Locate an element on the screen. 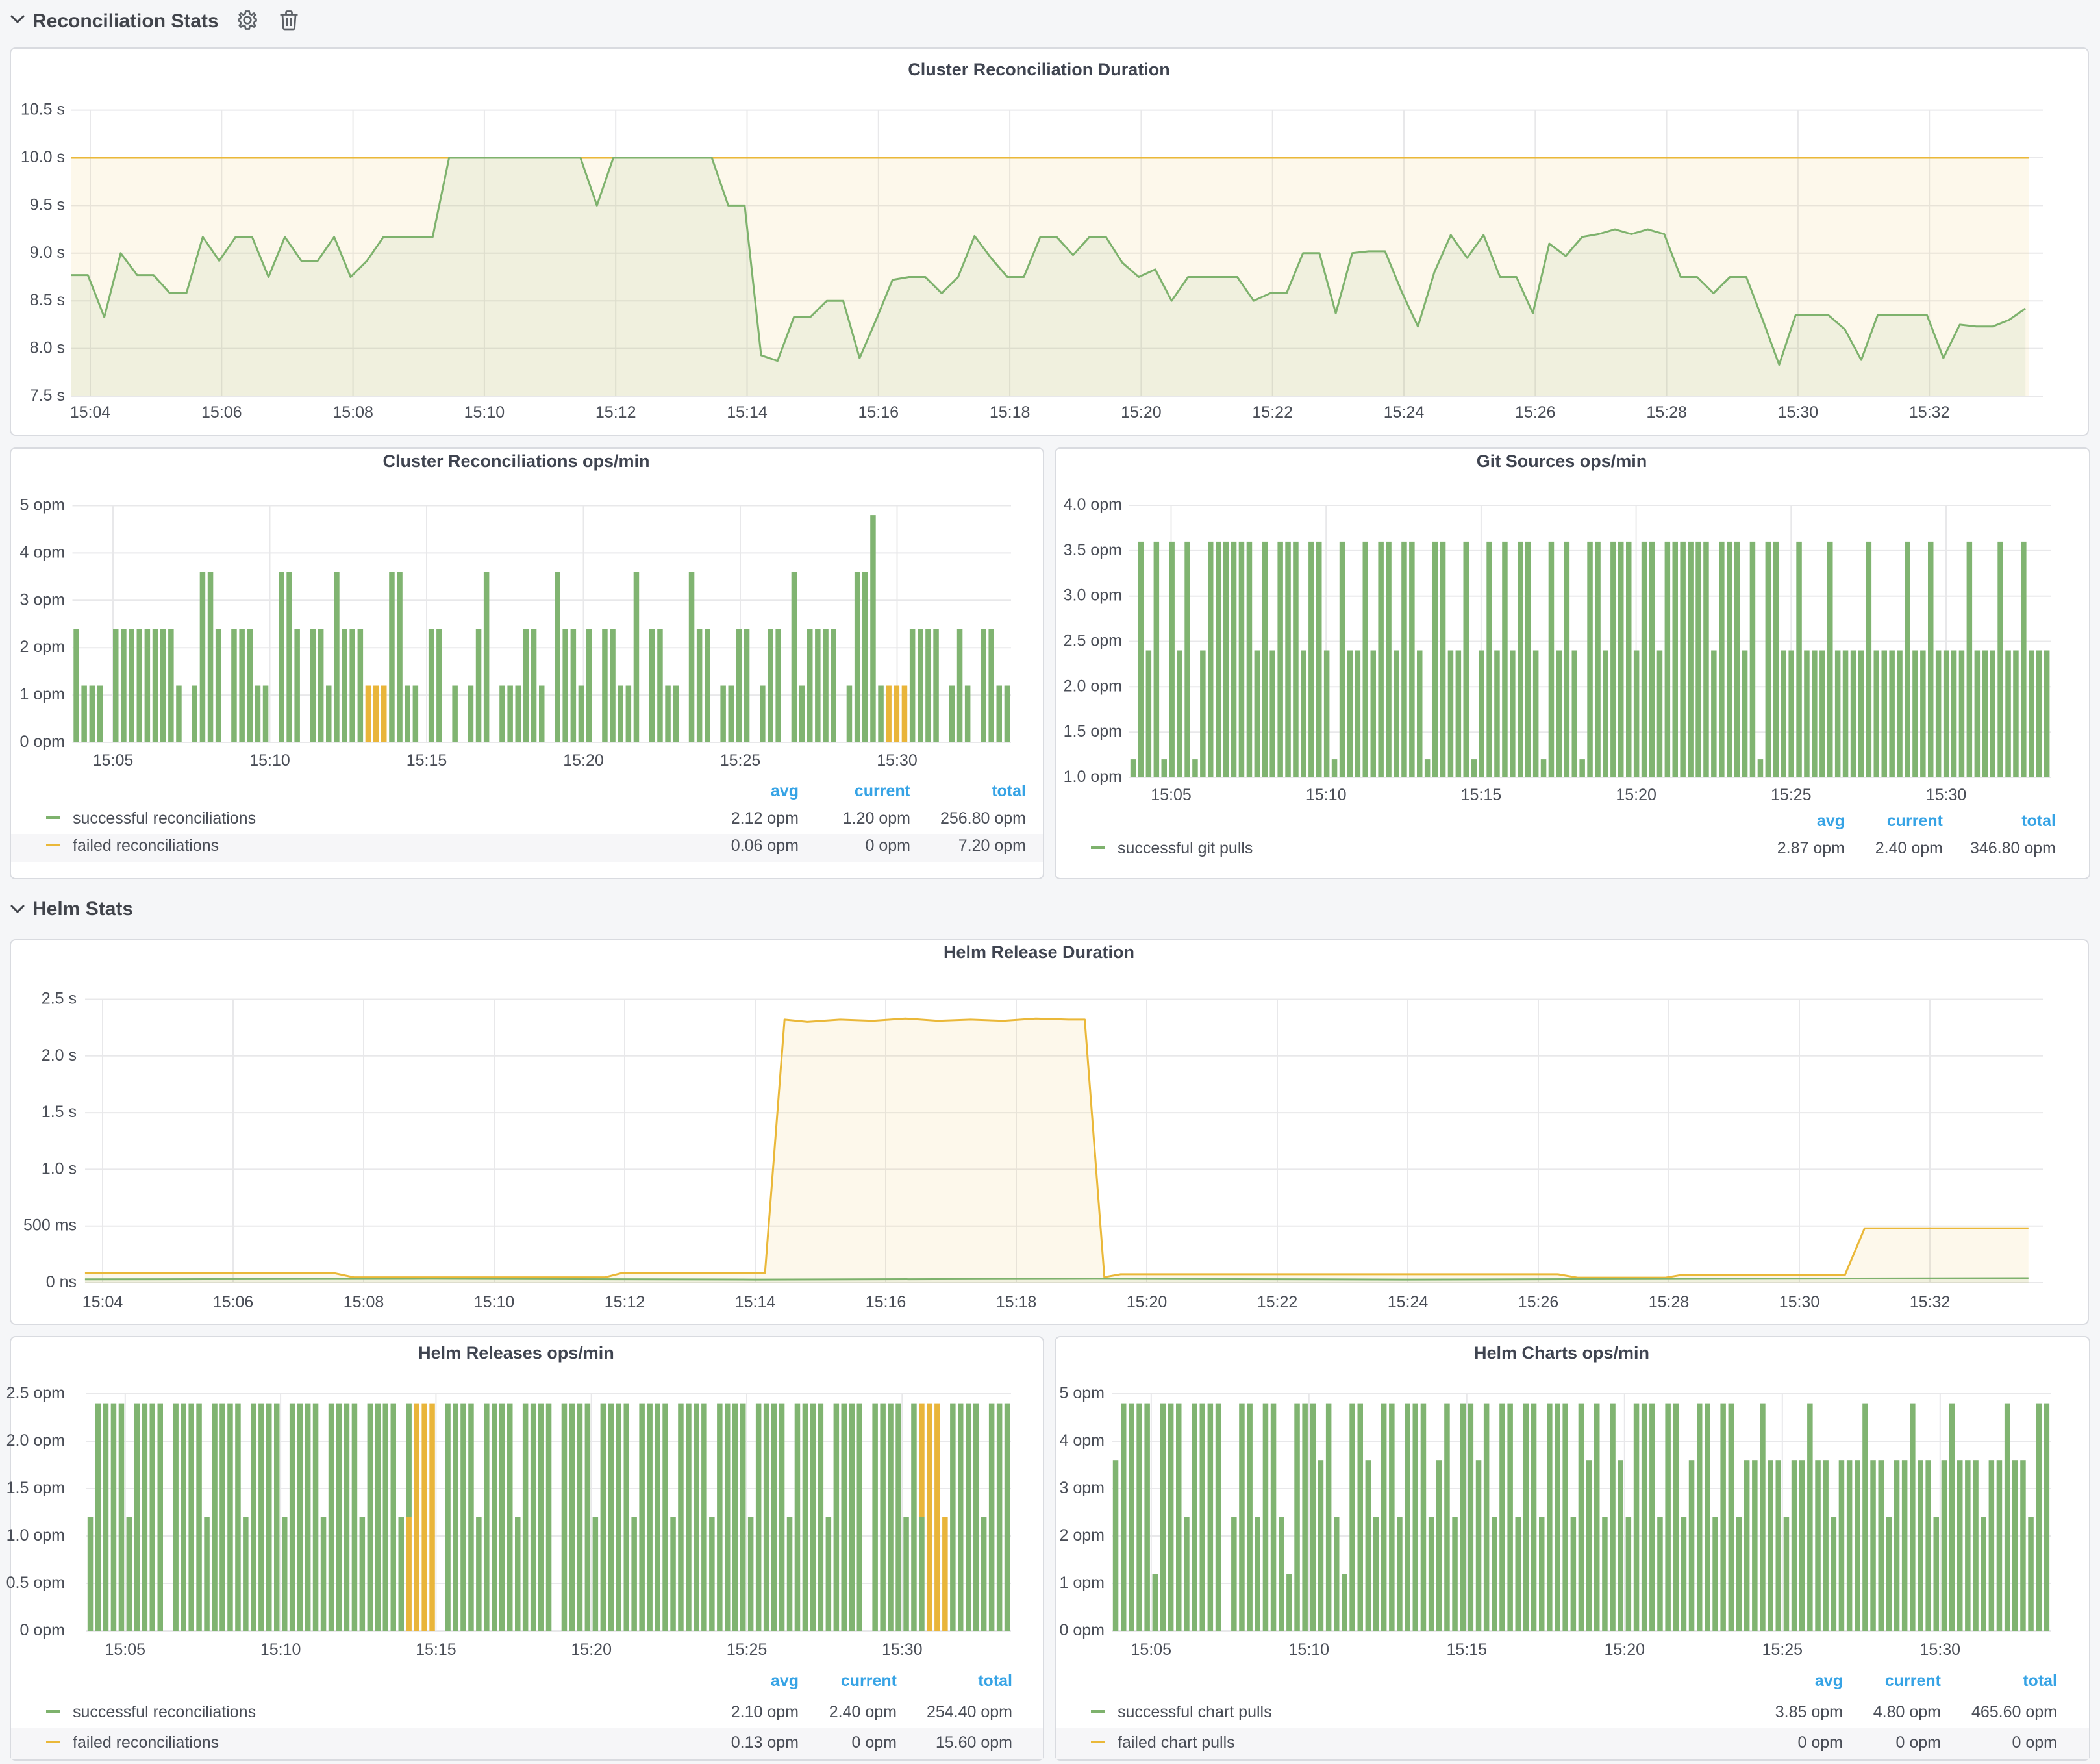  svg-text: 465.60 opm is located at coordinates (2014, 1712).